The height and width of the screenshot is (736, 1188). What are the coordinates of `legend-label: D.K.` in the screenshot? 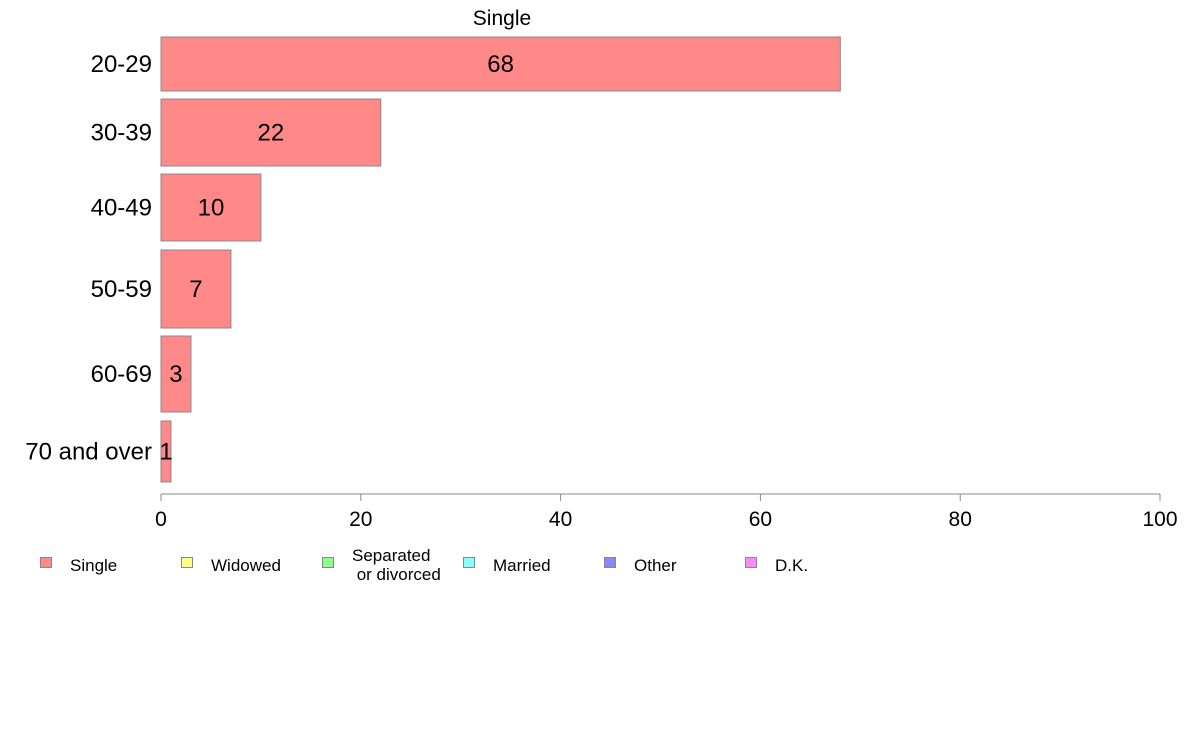 It's located at (792, 565).